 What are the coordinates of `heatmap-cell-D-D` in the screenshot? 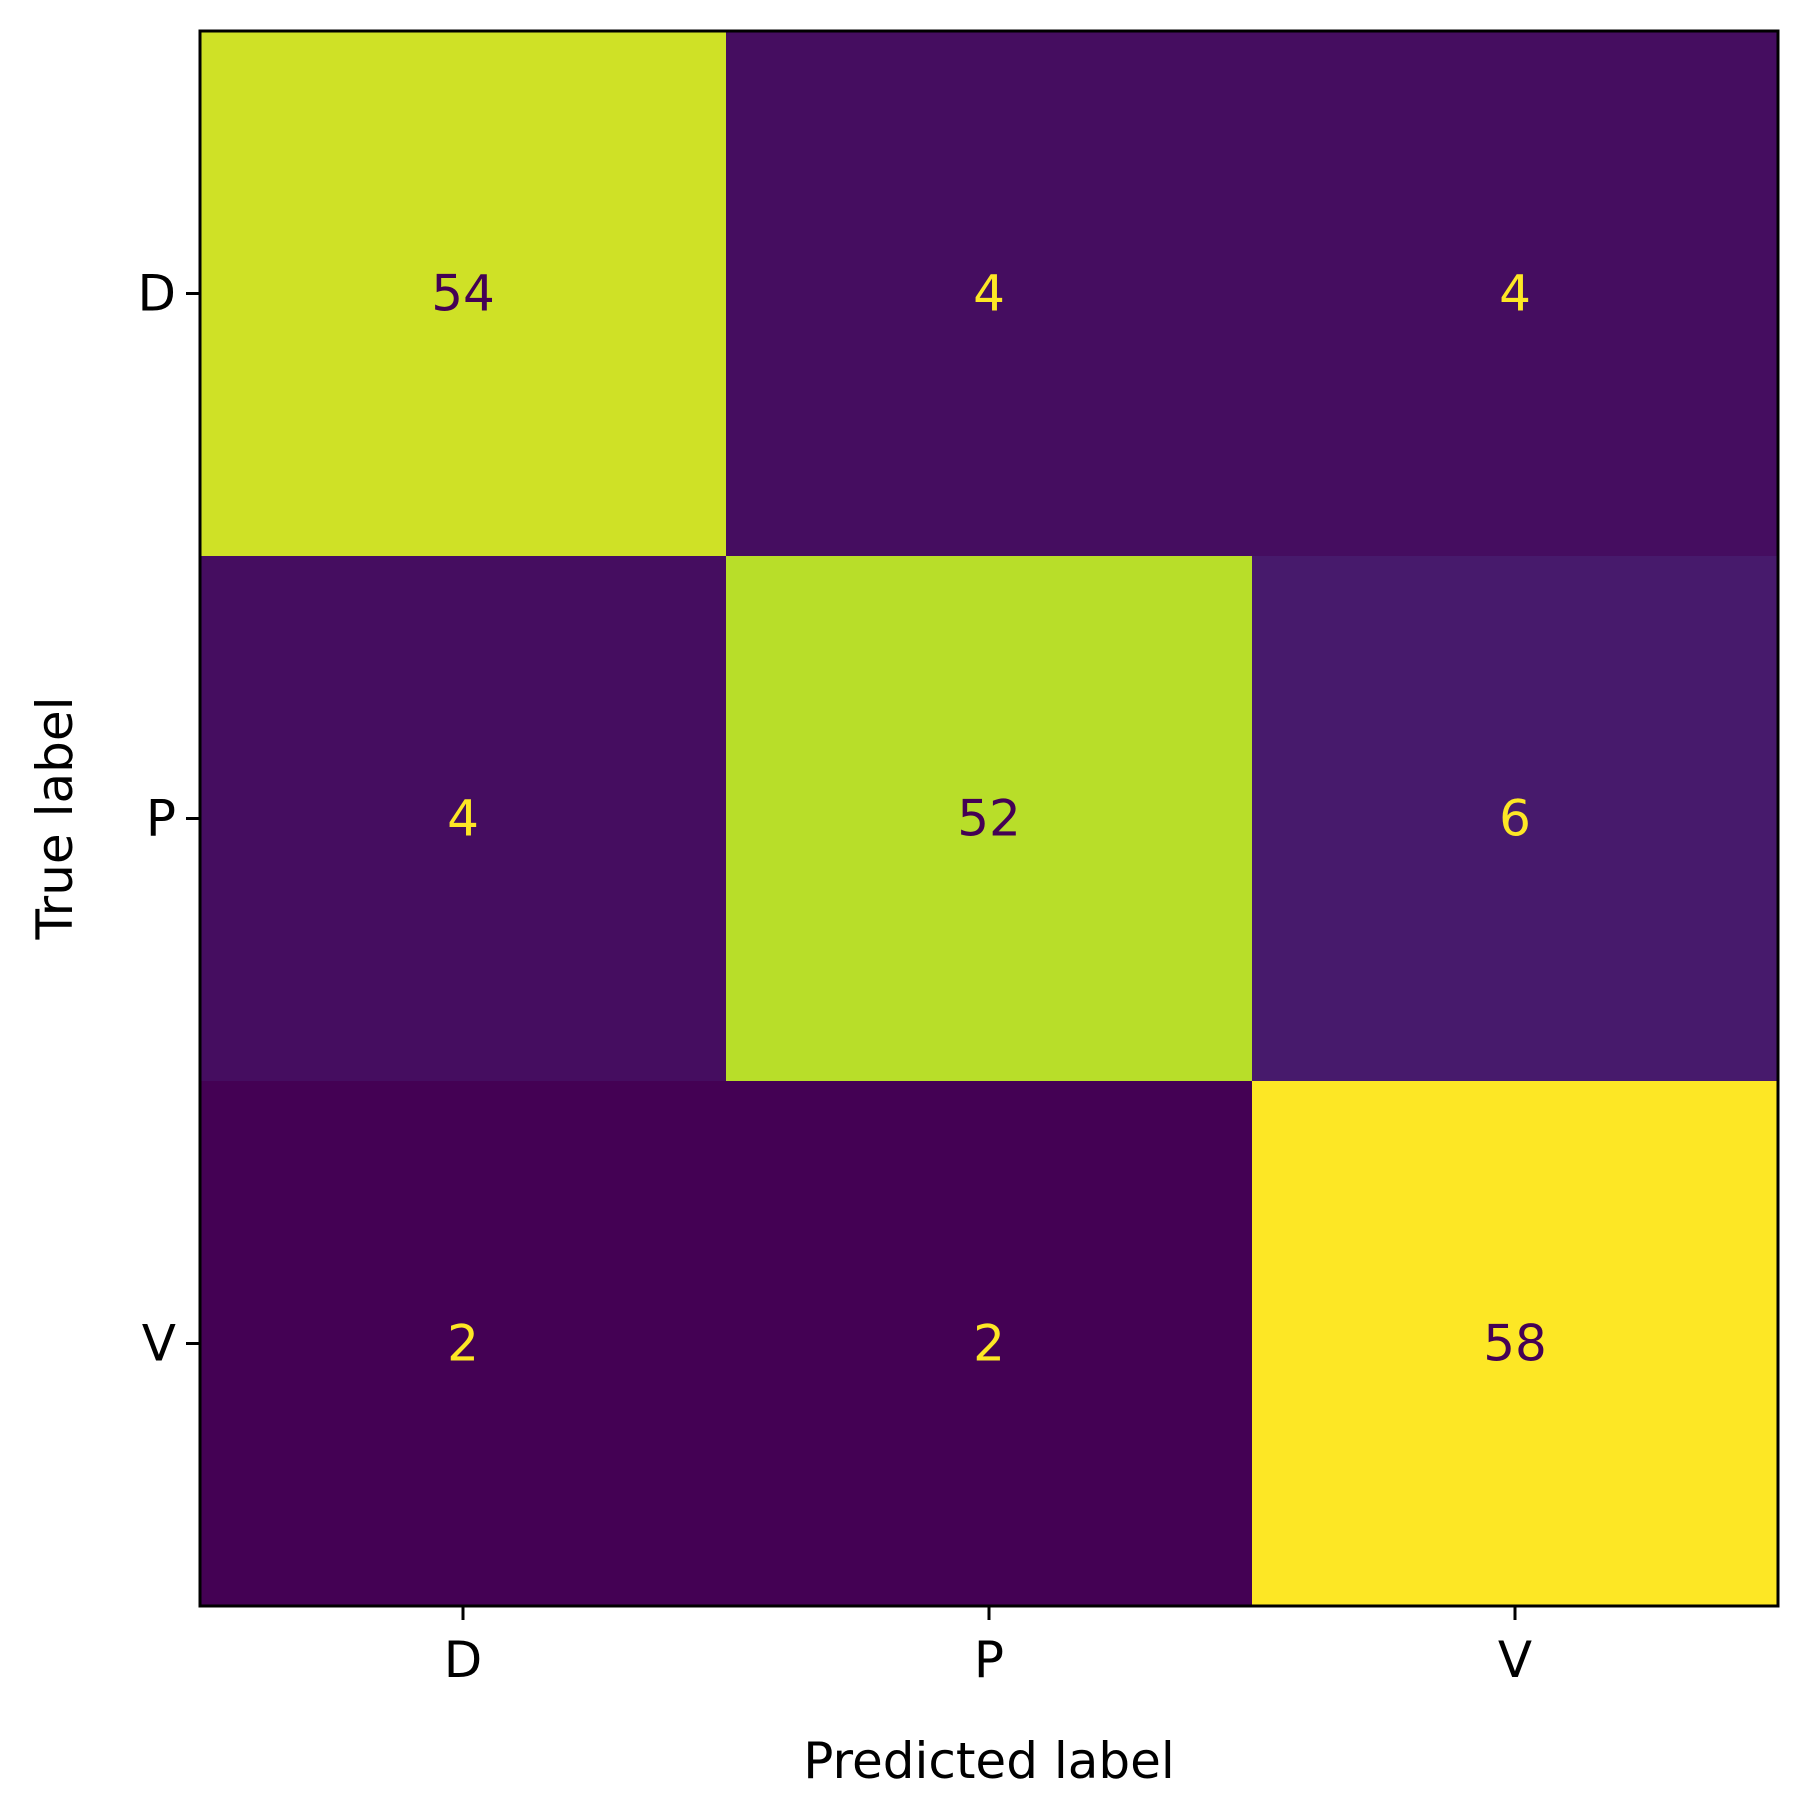 It's located at (463, 294).